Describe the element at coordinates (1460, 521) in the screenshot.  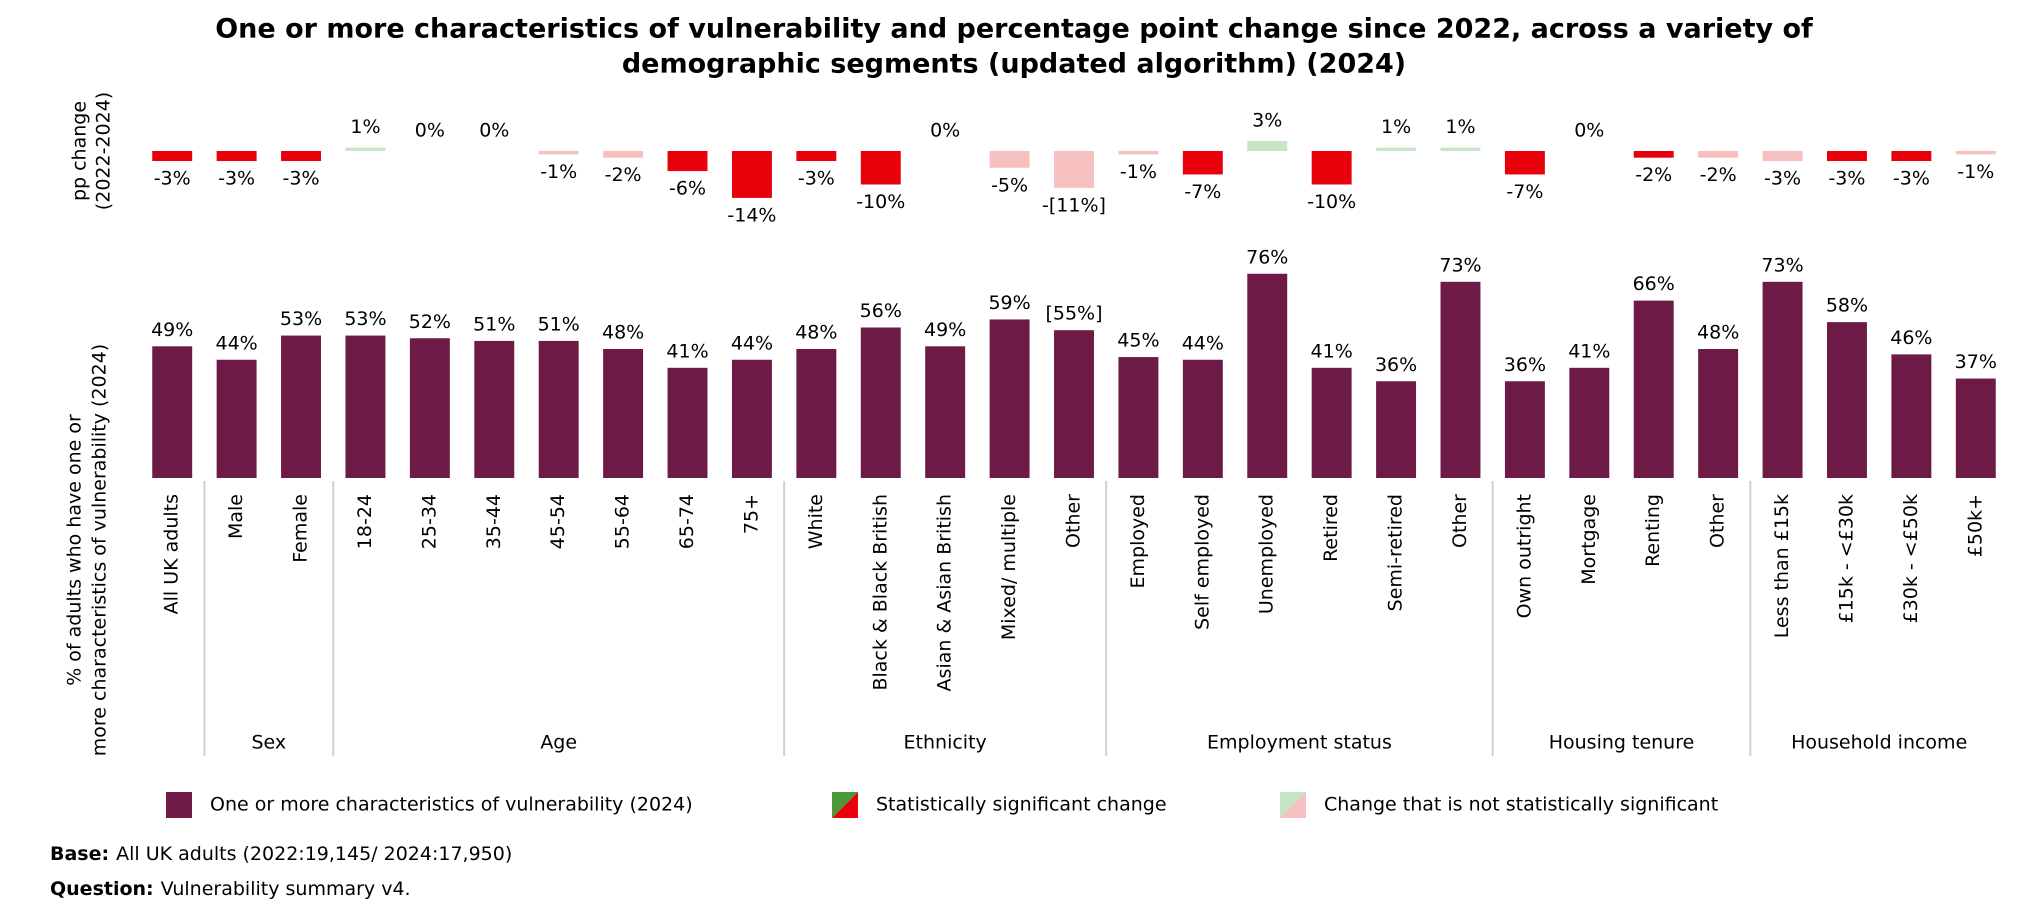
I see `x-tick-label: Other` at that location.